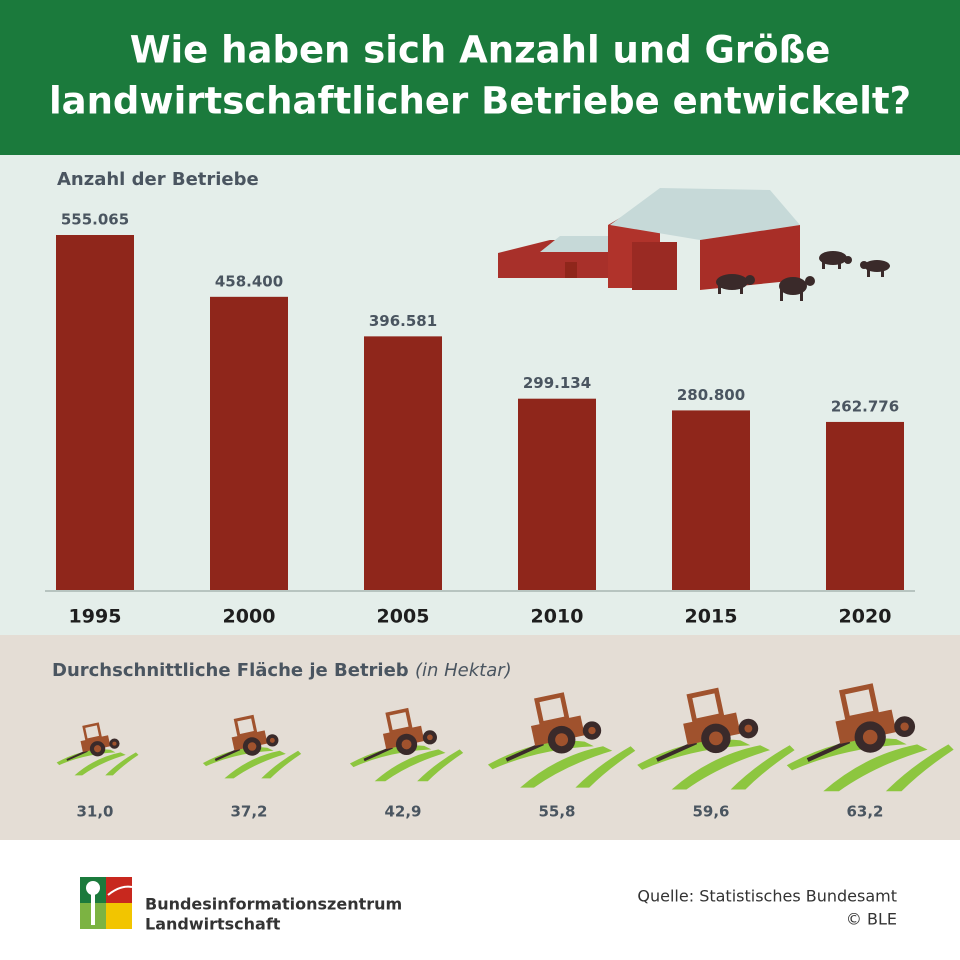 This screenshot has width=960, height=960. I want to click on value-label: 555.065, so click(95, 220).